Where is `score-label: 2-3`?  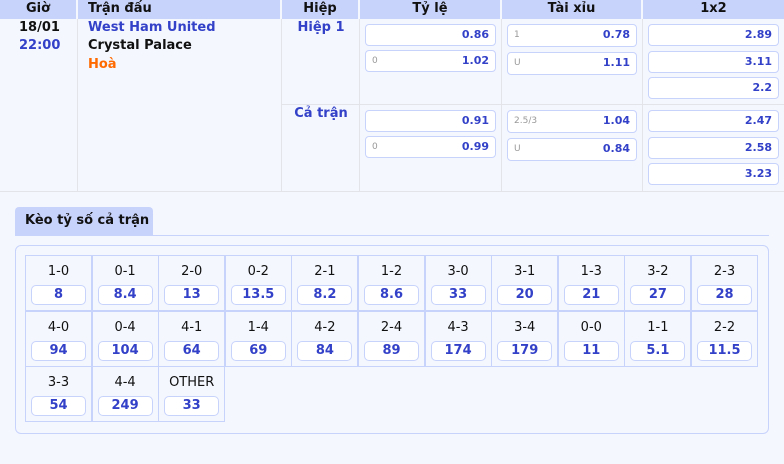
score-label: 2-3 is located at coordinates (724, 271).